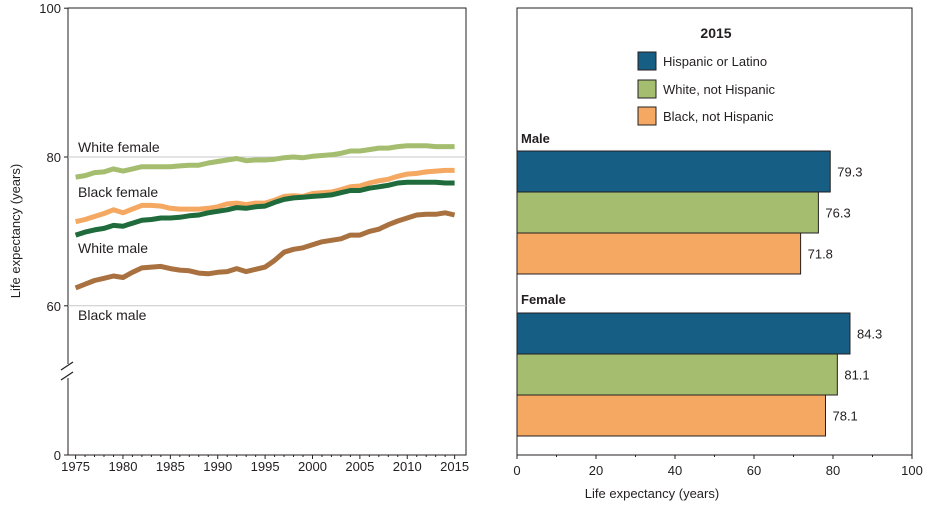 The height and width of the screenshot is (506, 934). Describe the element at coordinates (820, 254) in the screenshot. I see `bar-value-label: 71.8` at that location.